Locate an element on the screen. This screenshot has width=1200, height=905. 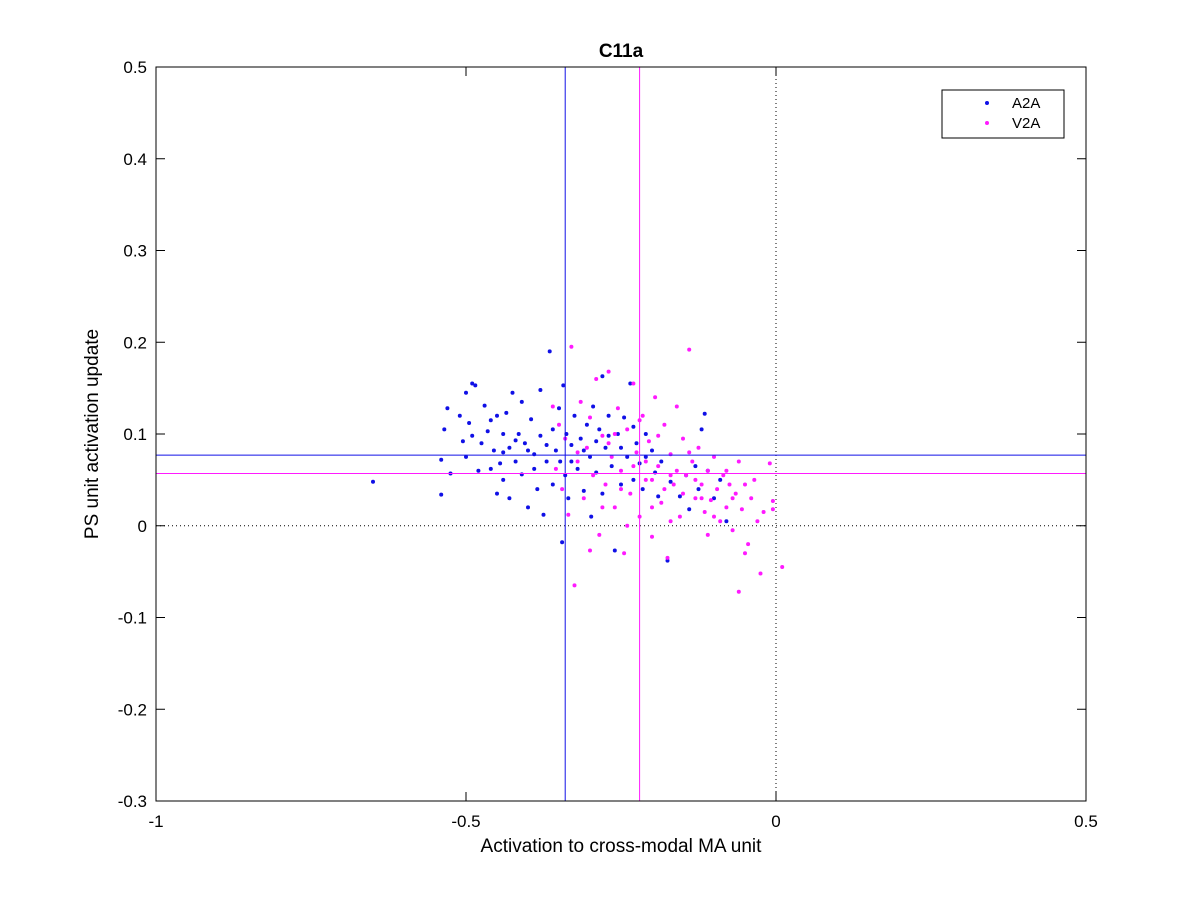
x-tick-label: 0.5 is located at coordinates (1086, 821).